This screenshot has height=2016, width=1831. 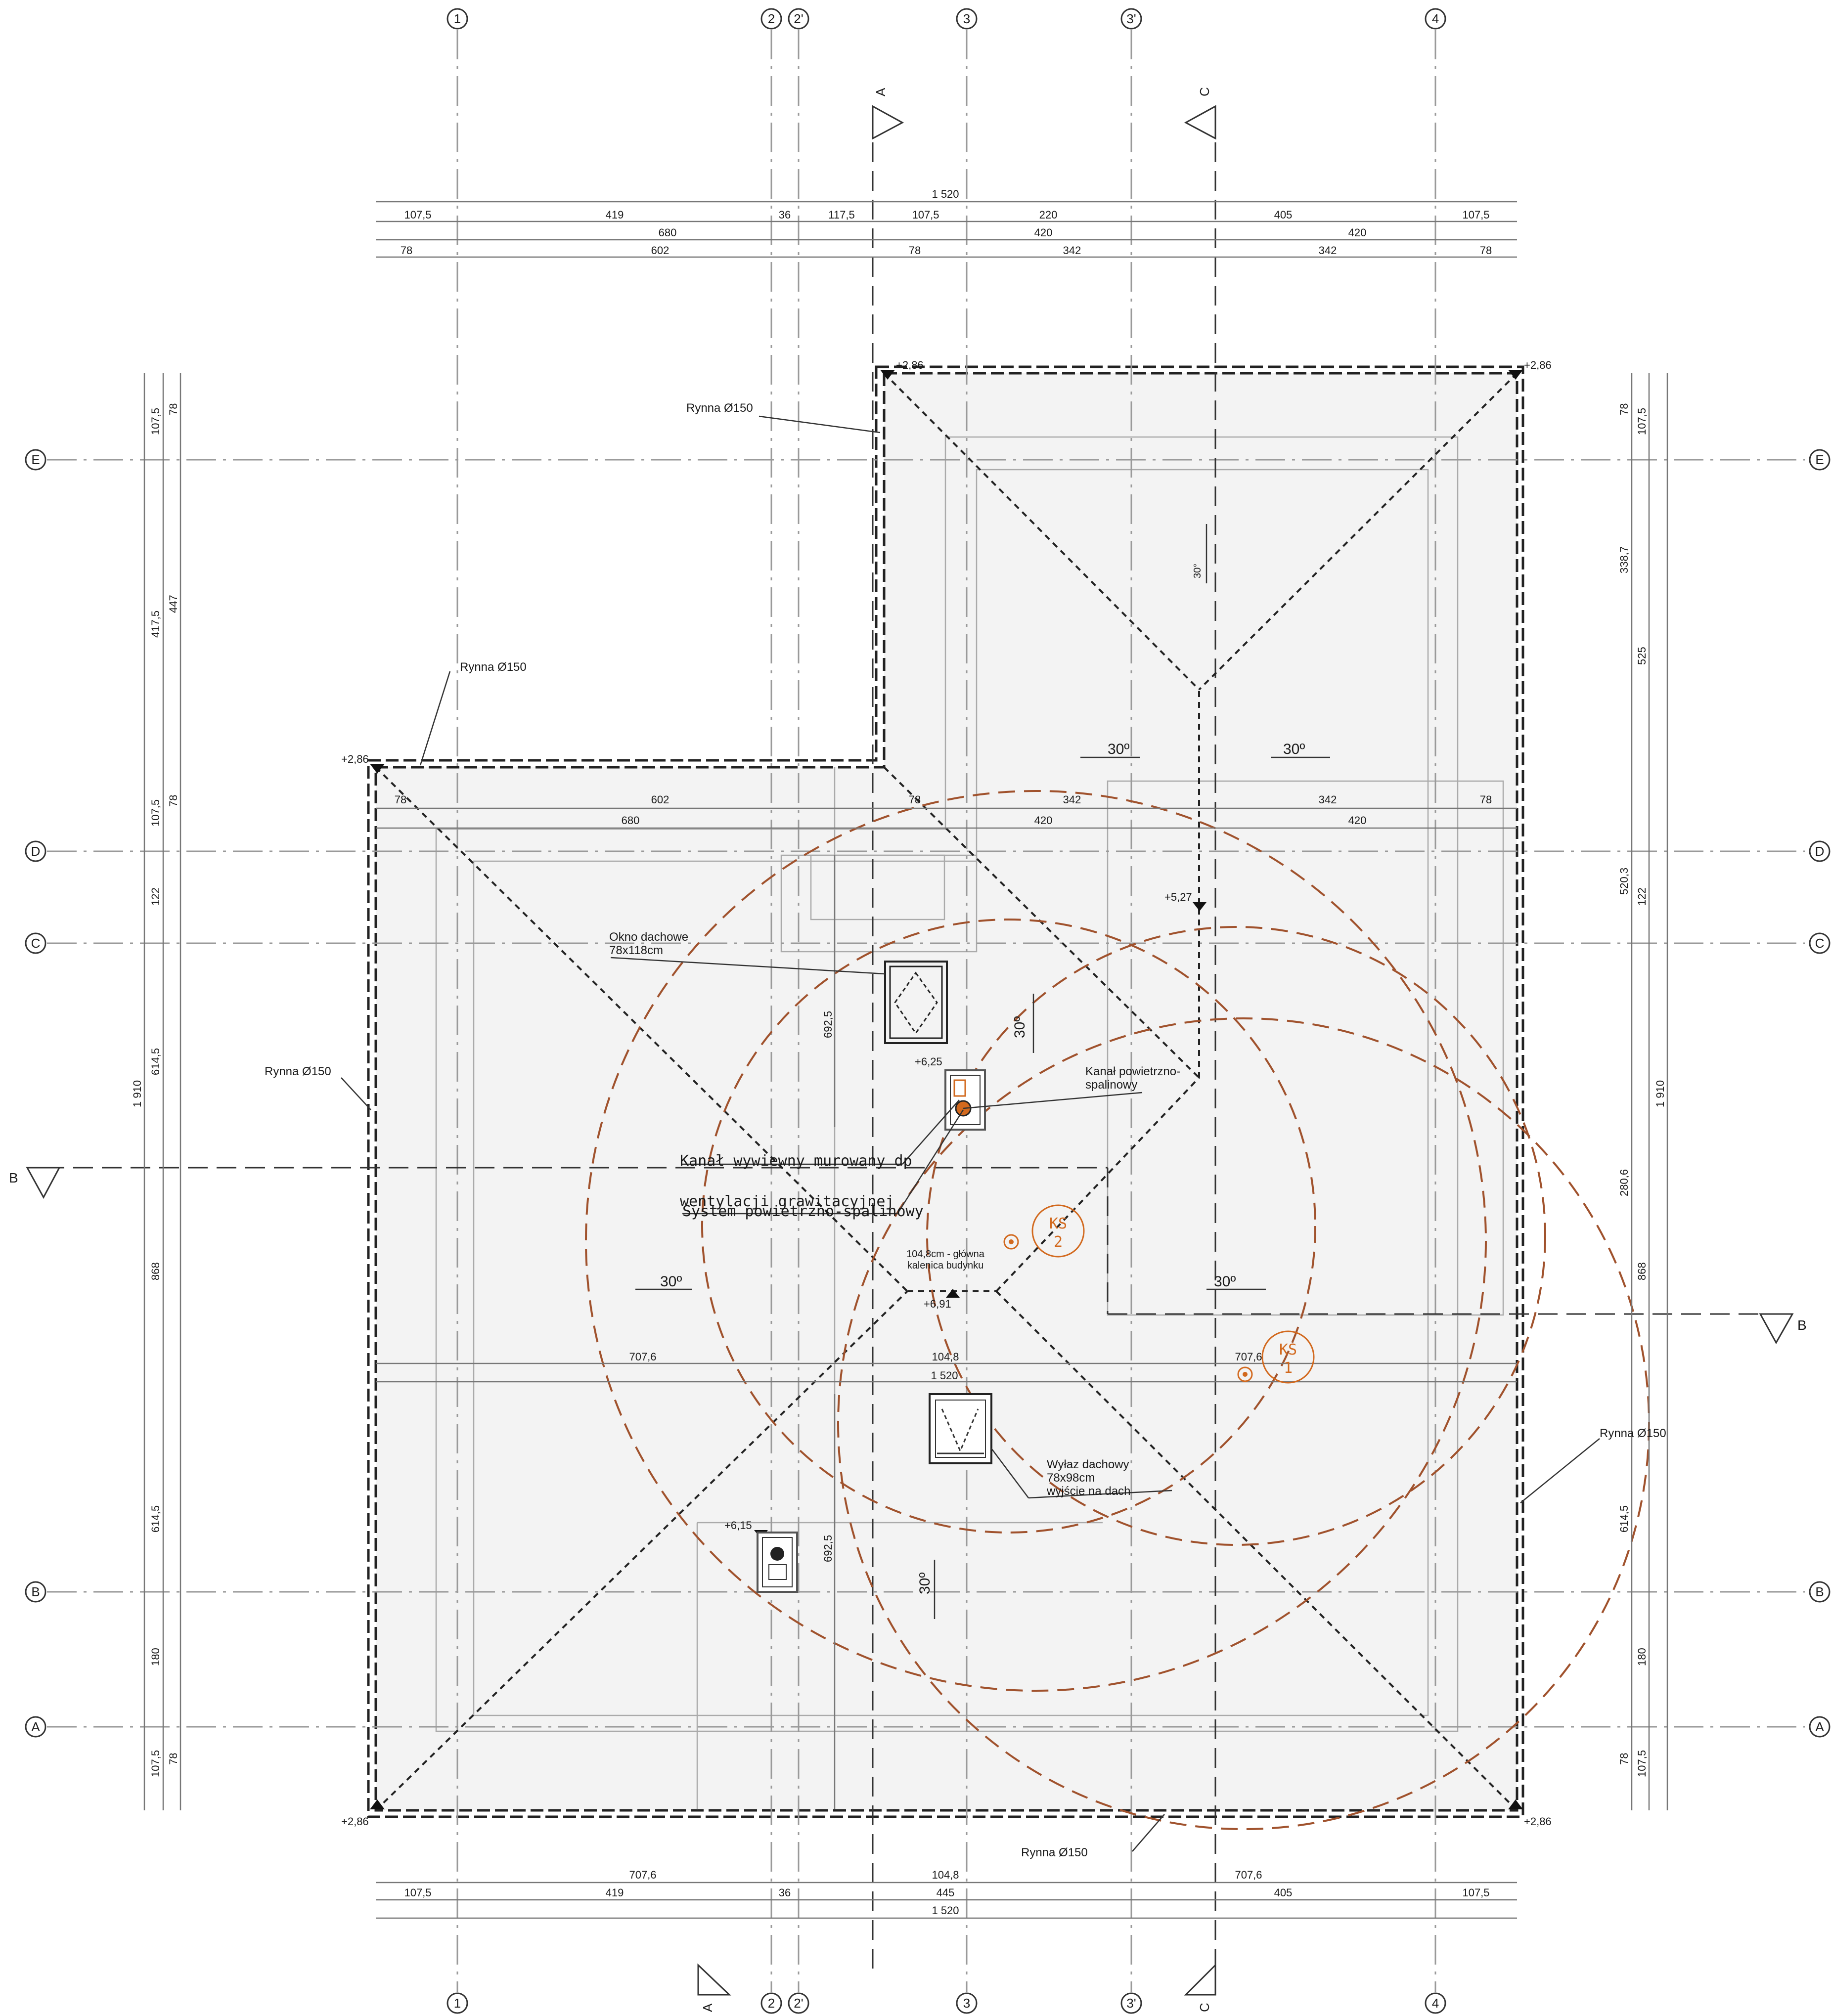 What do you see at coordinates (1020, 1027) in the screenshot?
I see `slope-main-top: 30º` at bounding box center [1020, 1027].